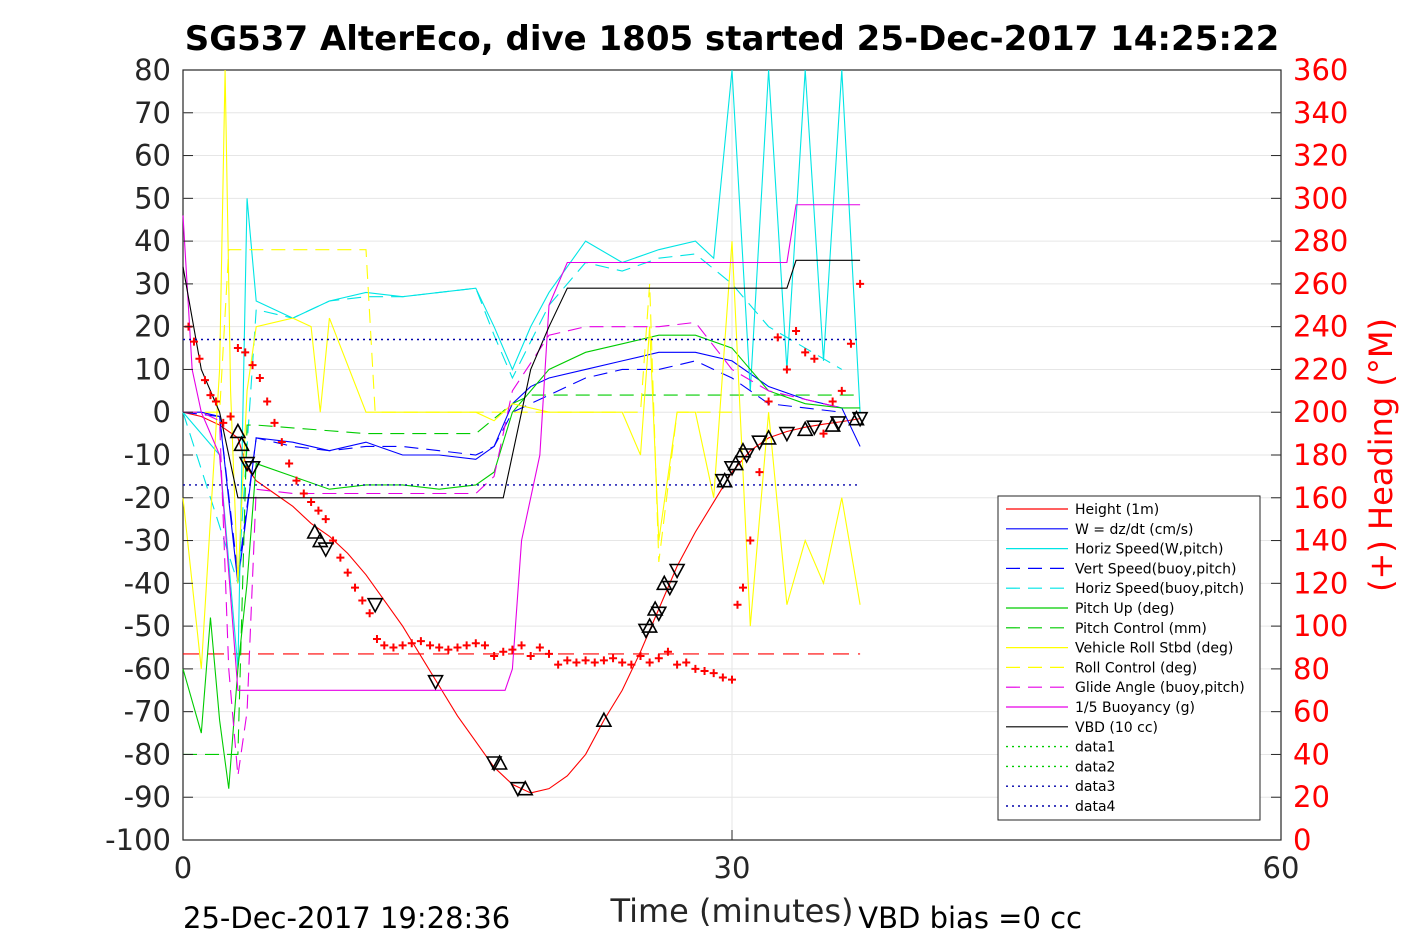 The height and width of the screenshot is (945, 1417). Describe the element at coordinates (732, 911) in the screenshot. I see `x-axis-label: Time (minutes)` at that location.